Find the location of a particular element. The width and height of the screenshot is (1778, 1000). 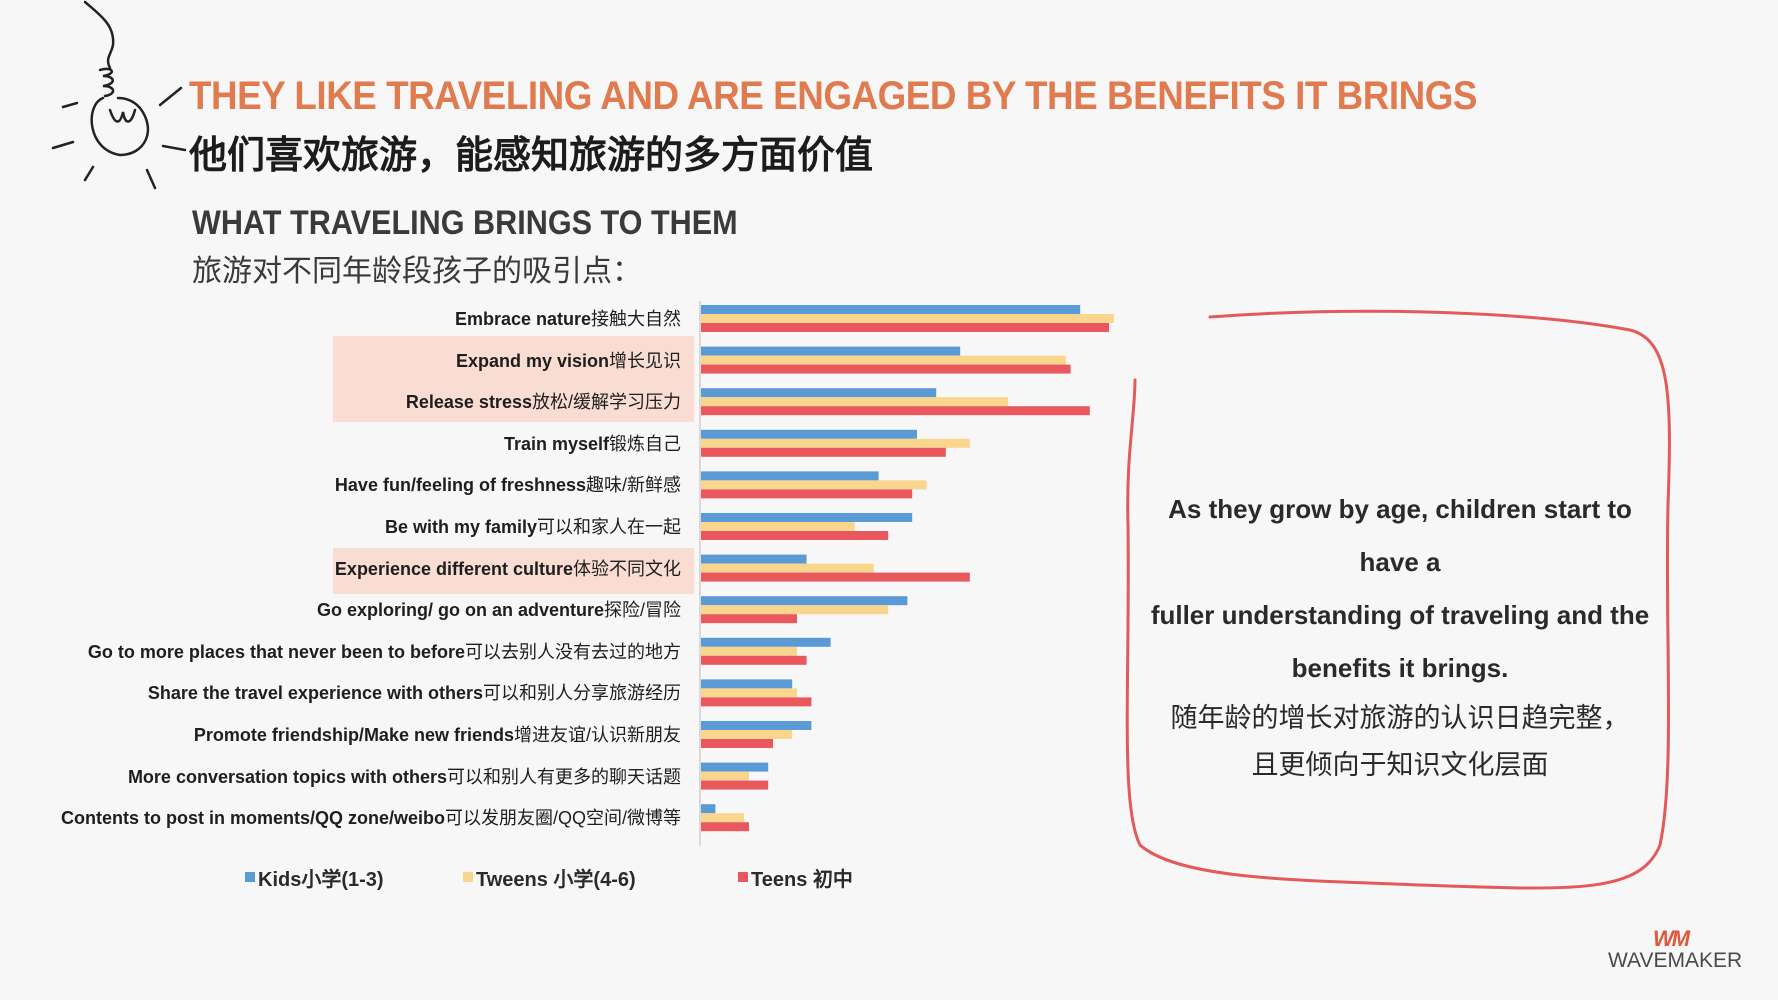

category-label: Experience different culture体验不同文化 is located at coordinates (360, 569).